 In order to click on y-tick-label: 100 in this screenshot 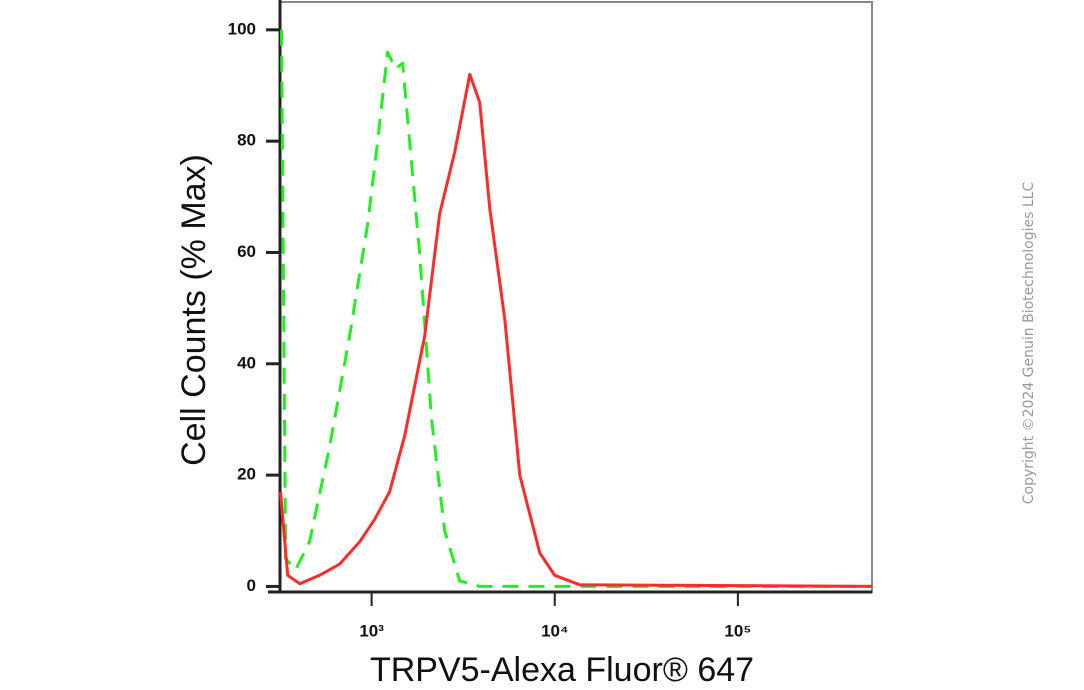, I will do `click(242, 28)`.